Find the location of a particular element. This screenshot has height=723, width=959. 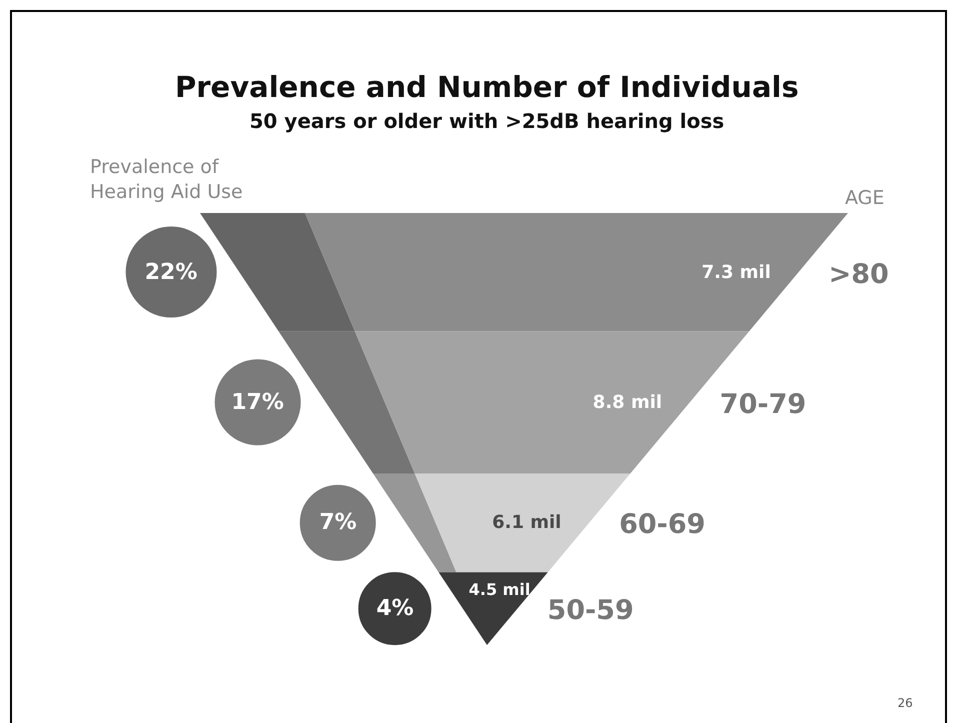

data-label: 7% is located at coordinates (338, 523).